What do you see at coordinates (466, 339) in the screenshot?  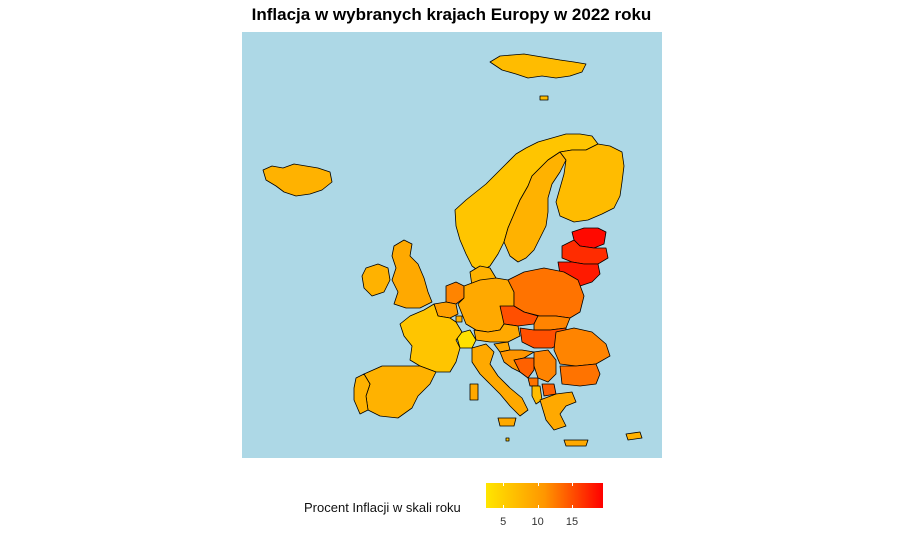 I see `region-switzerland` at bounding box center [466, 339].